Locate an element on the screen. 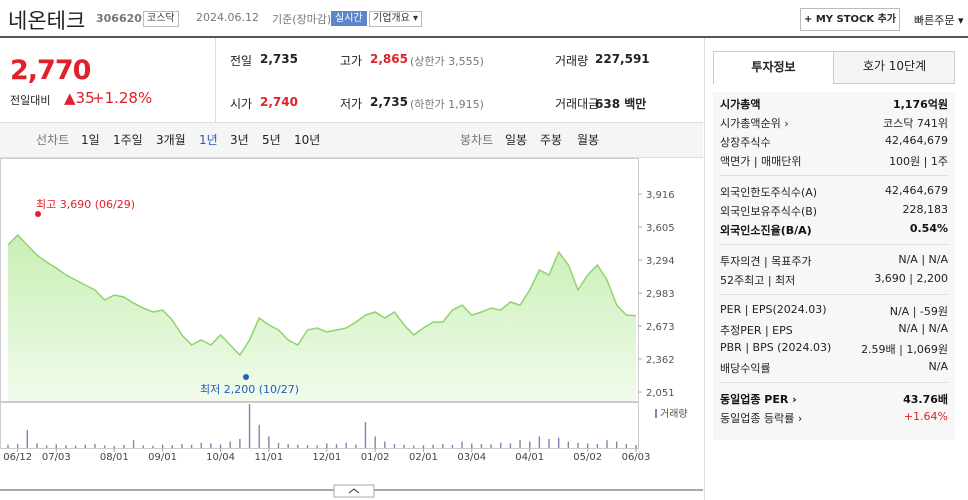  panel-tab: 호가 10단계 is located at coordinates (894, 66).